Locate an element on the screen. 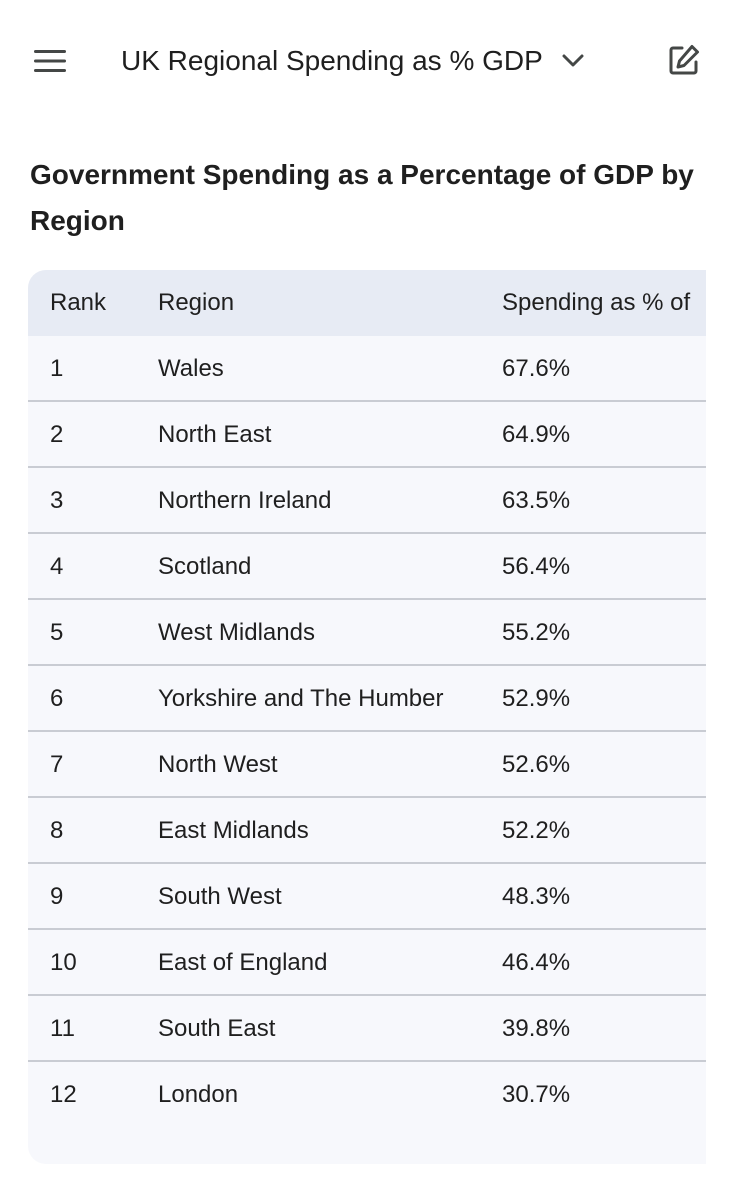 The width and height of the screenshot is (734, 1200). rank-cell: 8 is located at coordinates (93, 830).